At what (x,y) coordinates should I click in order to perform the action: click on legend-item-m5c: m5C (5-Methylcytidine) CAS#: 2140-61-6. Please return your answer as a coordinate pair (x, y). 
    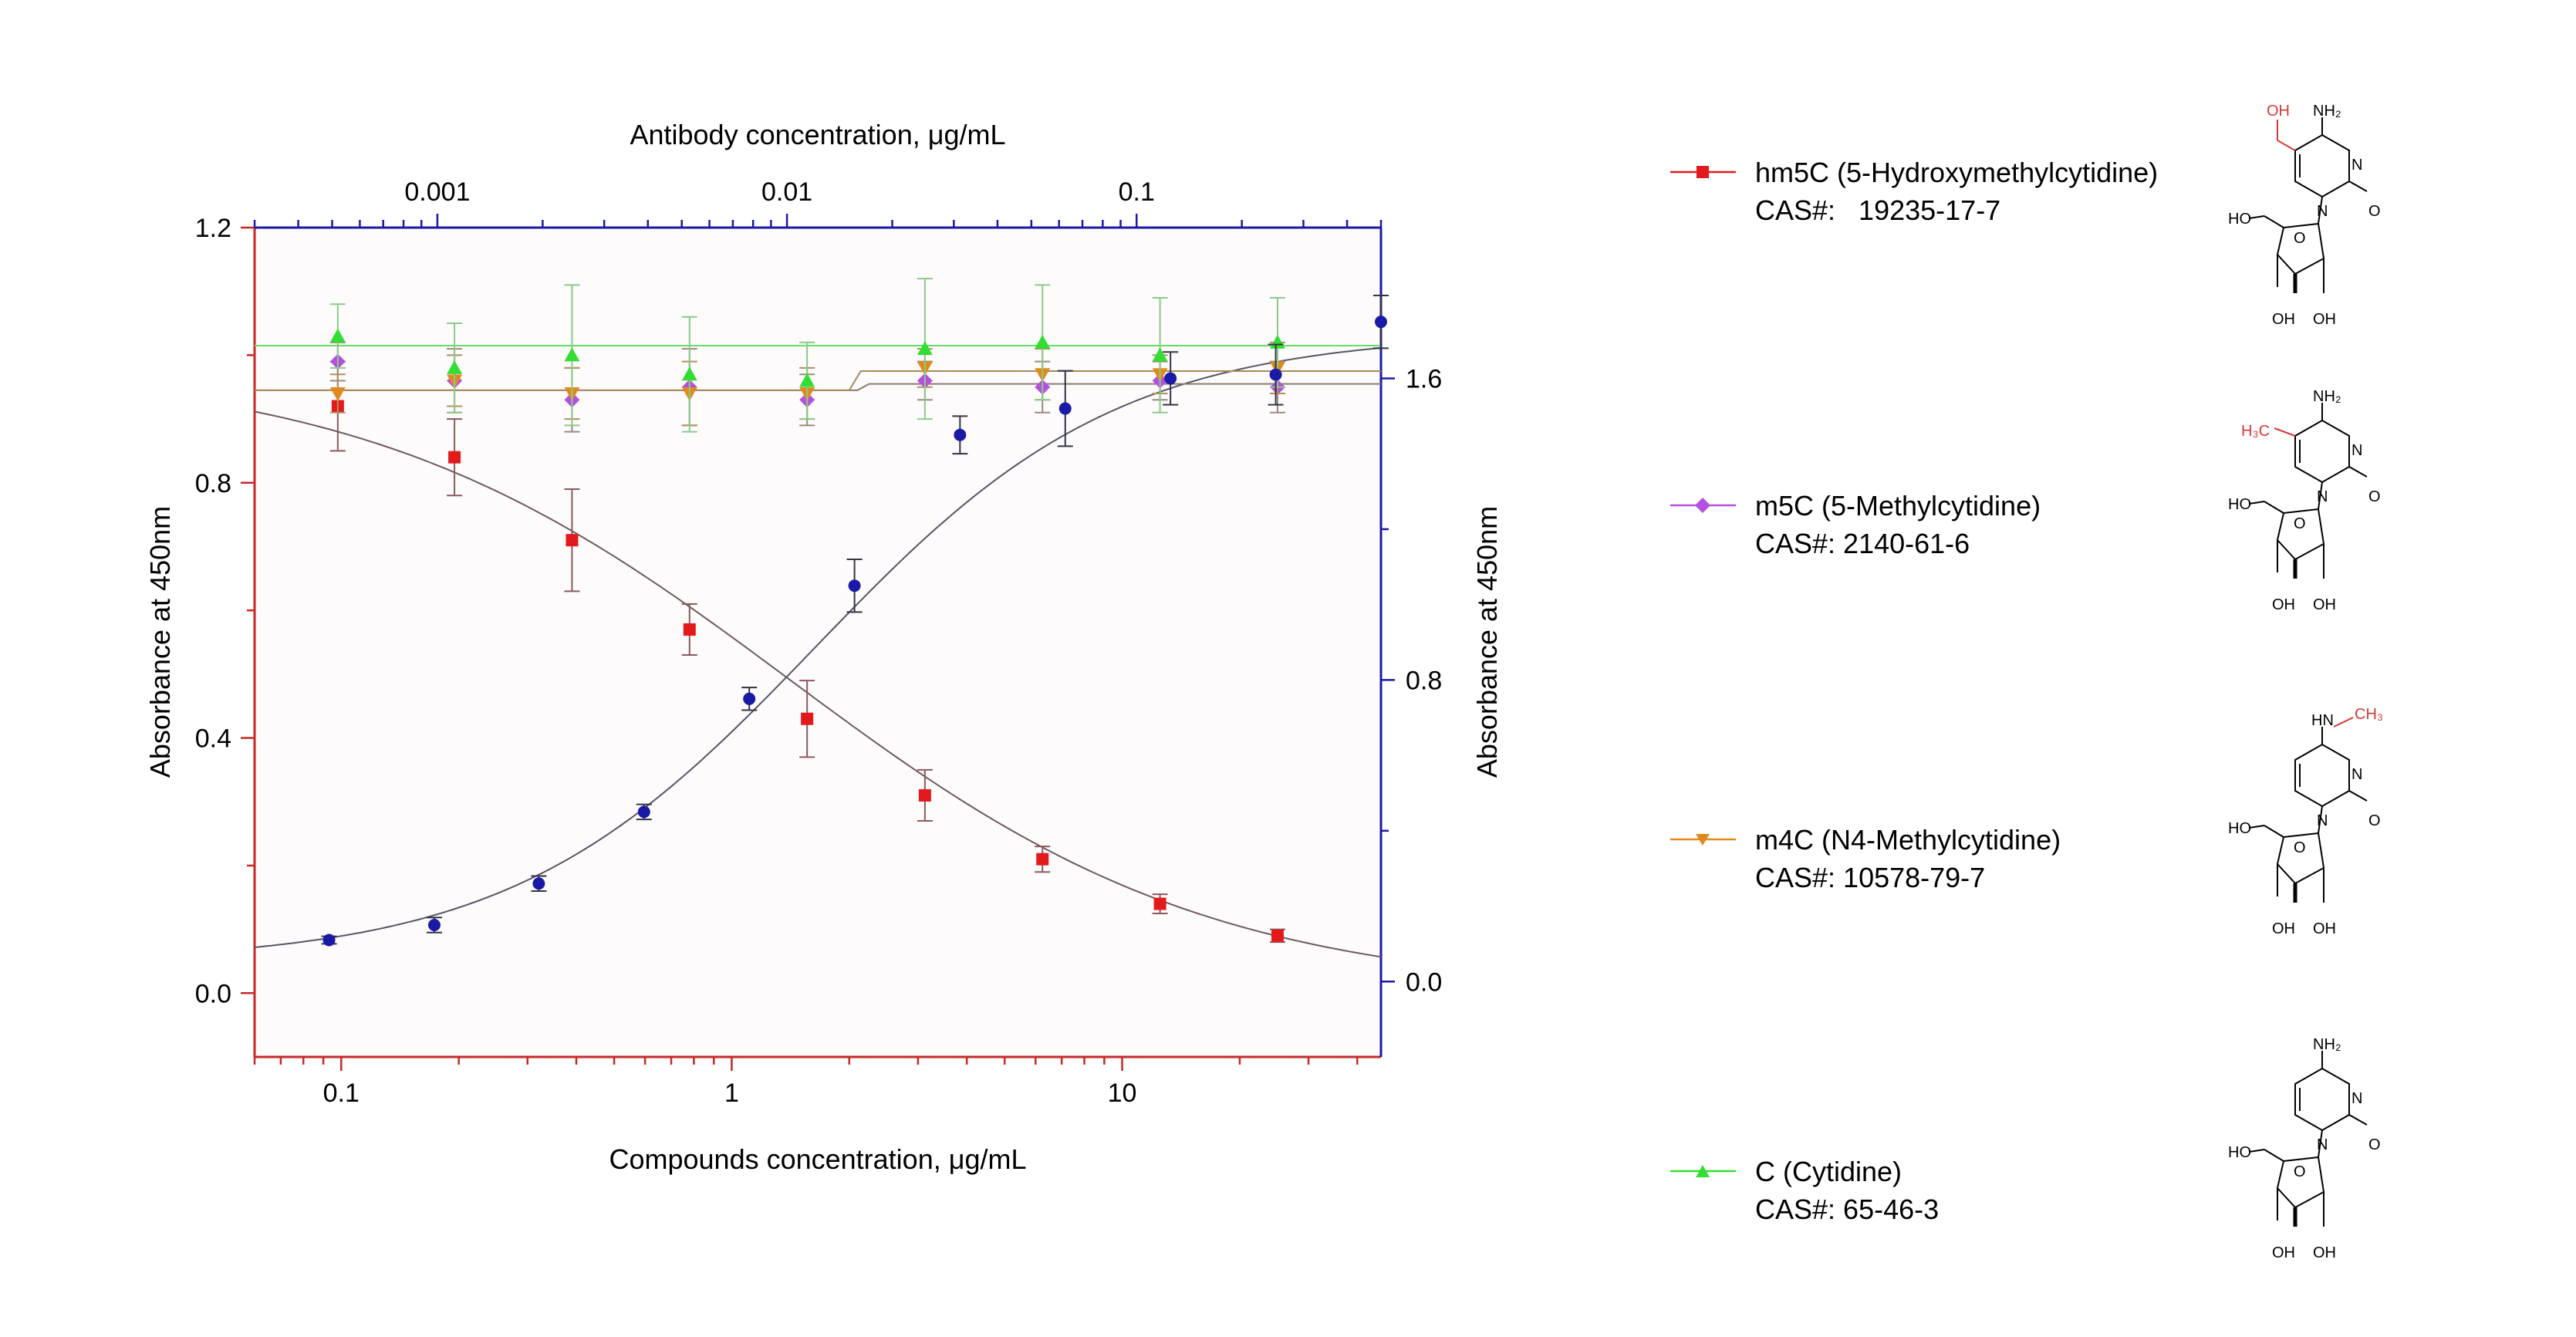
    Looking at the image, I should click on (1855, 524).